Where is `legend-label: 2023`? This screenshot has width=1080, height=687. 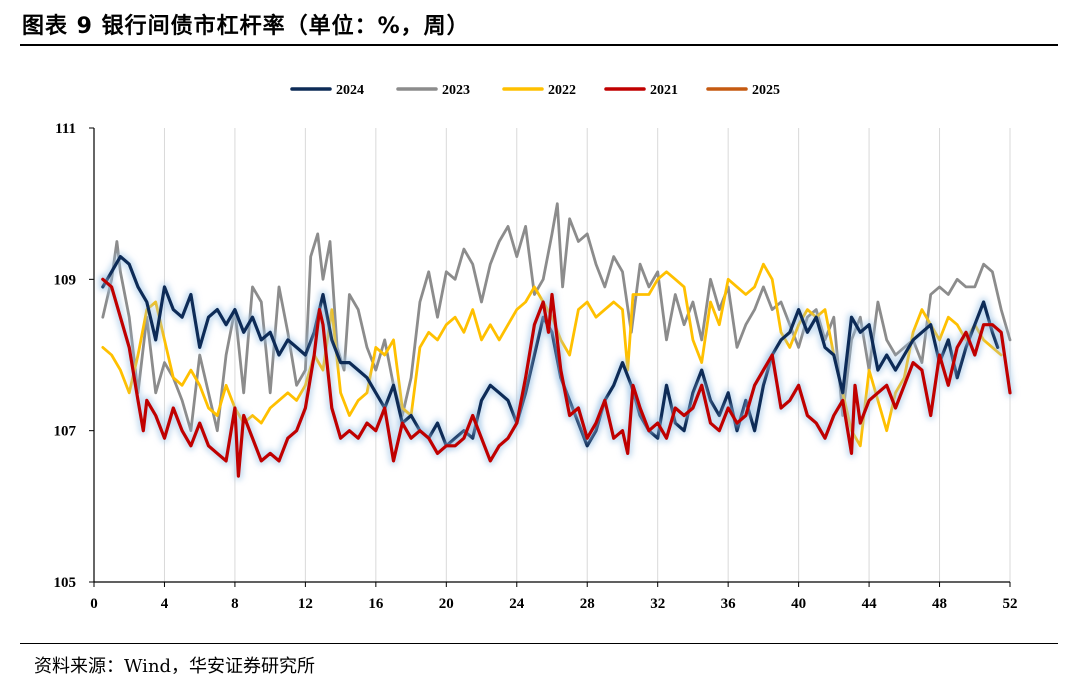
legend-label: 2023 is located at coordinates (456, 90).